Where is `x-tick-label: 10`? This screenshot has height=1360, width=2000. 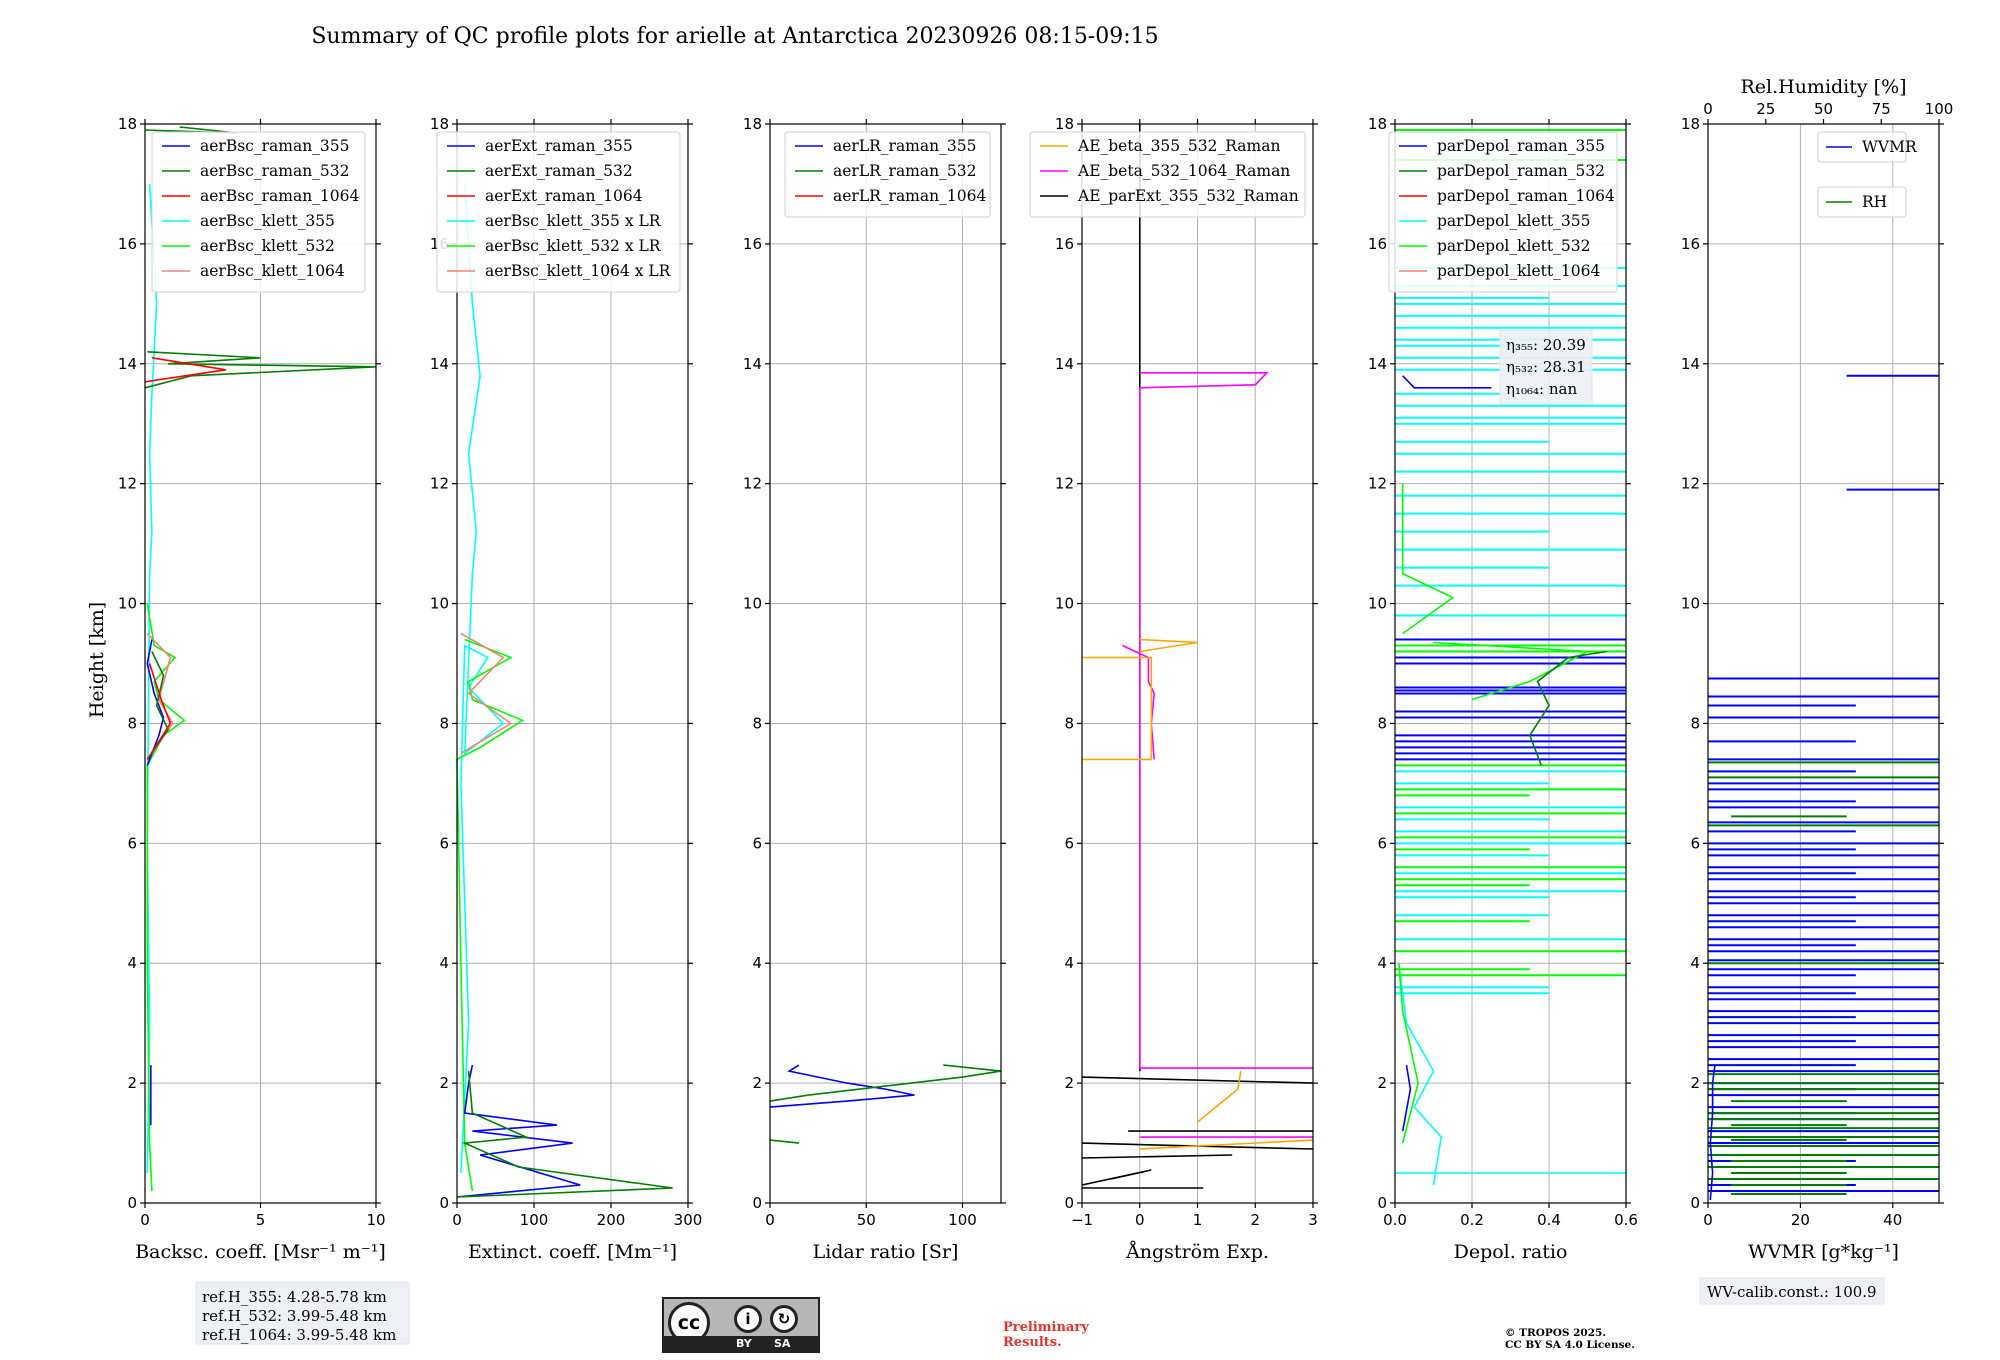 x-tick-label: 10 is located at coordinates (375, 1220).